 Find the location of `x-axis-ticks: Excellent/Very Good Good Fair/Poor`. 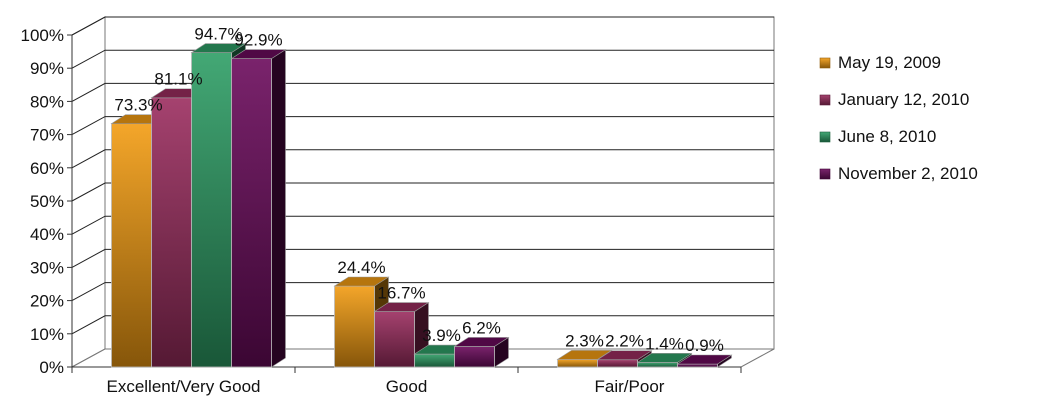

x-axis-ticks: Excellent/Very Good Good Fair/Poor is located at coordinates (406, 381).